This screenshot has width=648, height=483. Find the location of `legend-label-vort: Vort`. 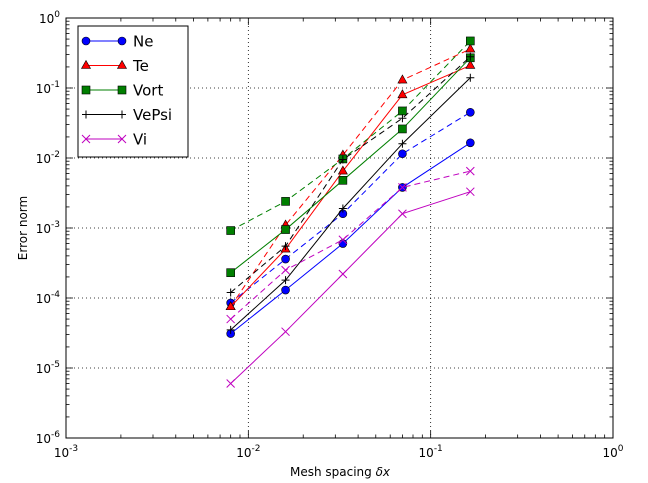

legend-label-vort: Vort is located at coordinates (148, 91).